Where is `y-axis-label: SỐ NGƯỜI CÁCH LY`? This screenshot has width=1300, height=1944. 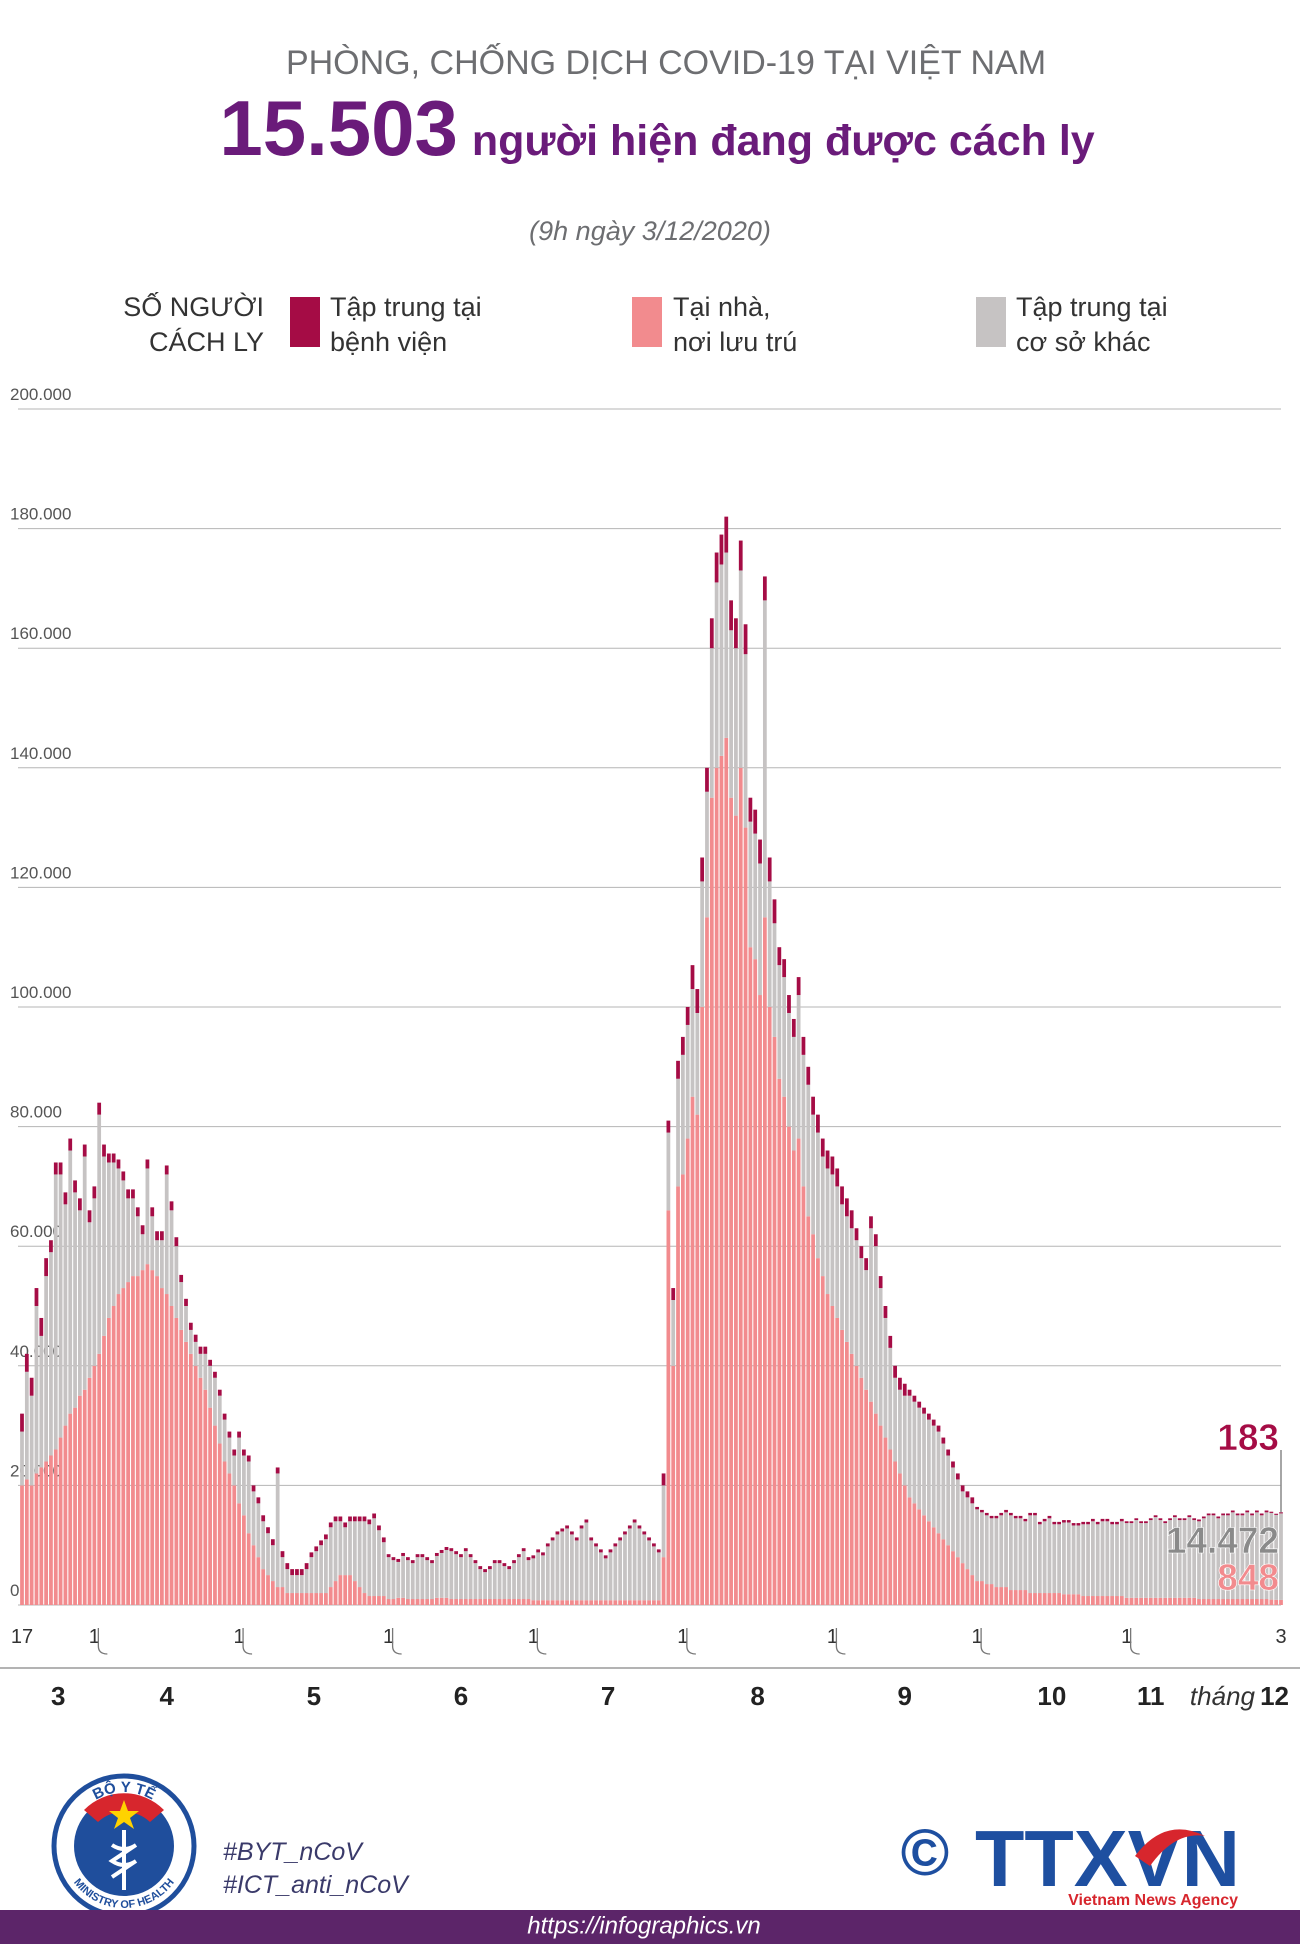
y-axis-label: SỐ NGƯỜI CÁCH LY is located at coordinates (193, 324).